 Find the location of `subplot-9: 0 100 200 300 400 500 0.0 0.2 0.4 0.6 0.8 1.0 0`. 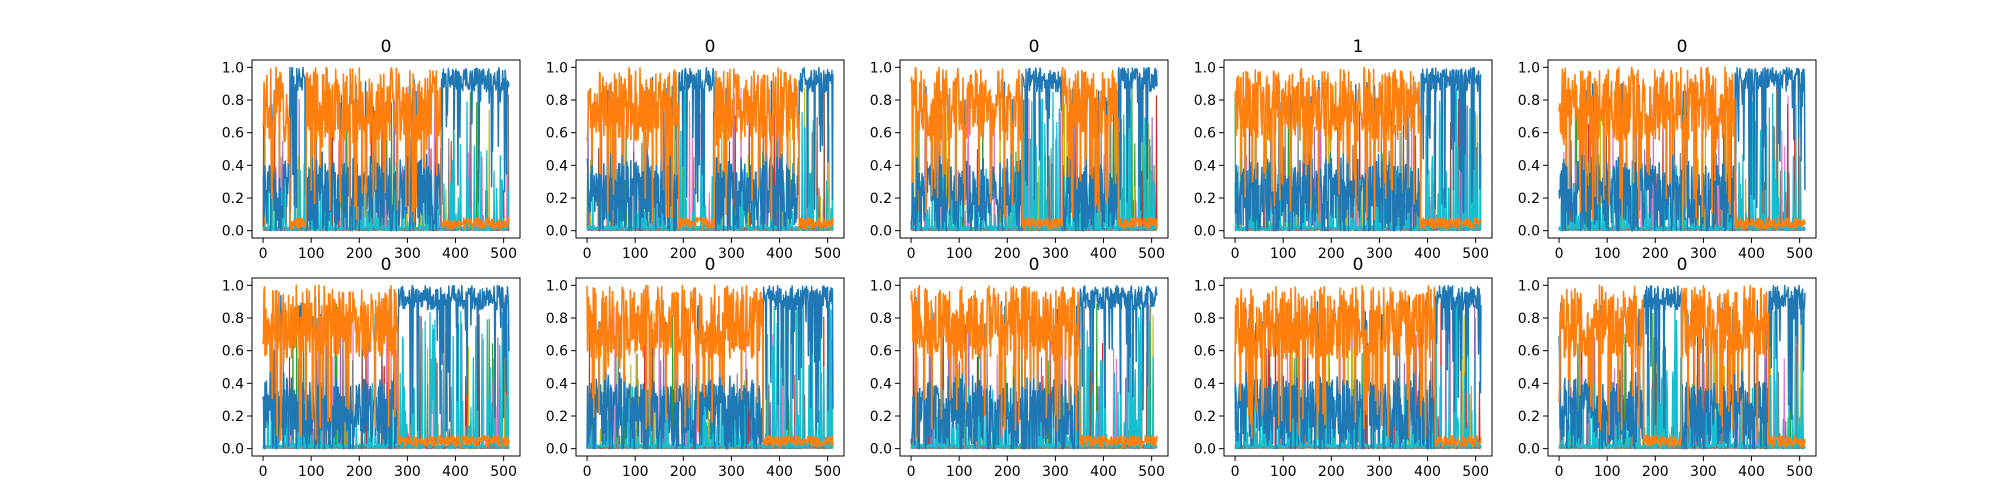

subplot-9: 0 100 200 300 400 500 0.0 0.2 0.4 0.6 0.8 1.0 0 is located at coordinates (1343, 367).